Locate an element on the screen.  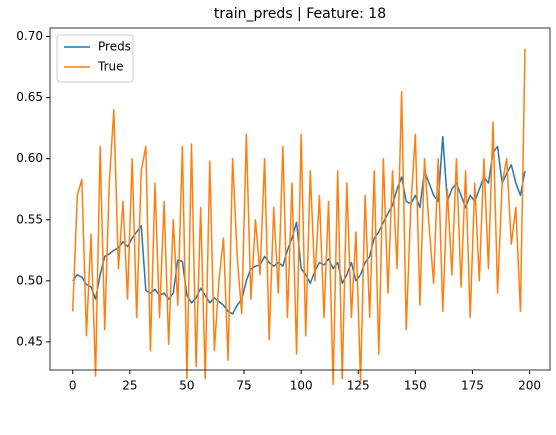
x-tick-label: 100 is located at coordinates (301, 386).